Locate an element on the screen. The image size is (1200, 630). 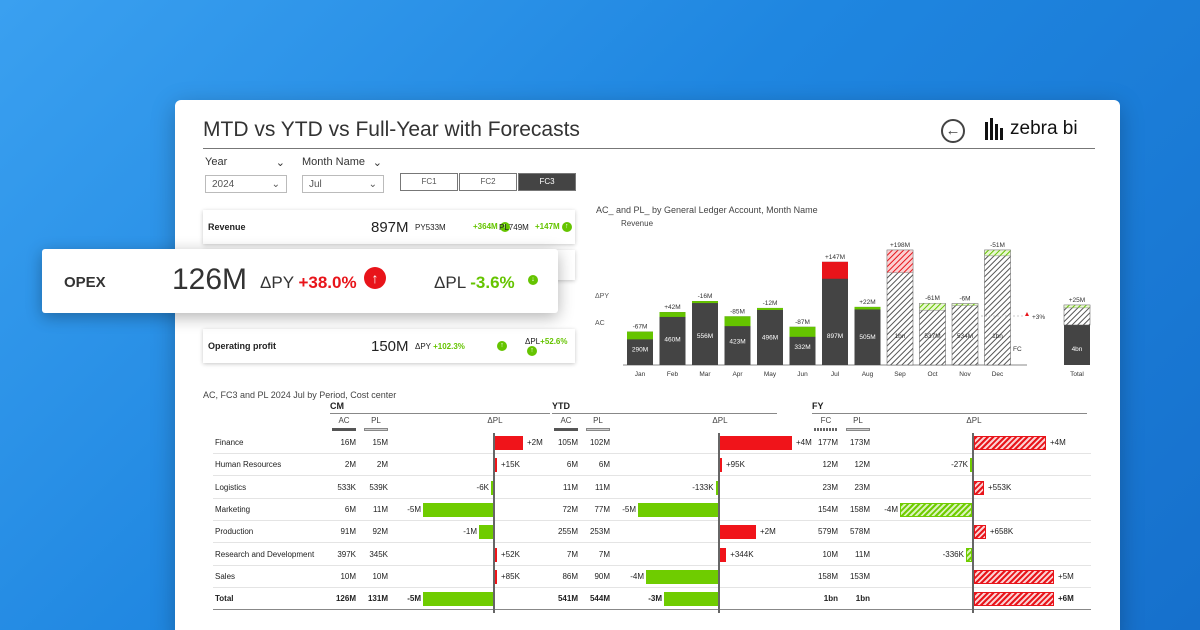
tick-label: Apr is located at coordinates (737, 374).